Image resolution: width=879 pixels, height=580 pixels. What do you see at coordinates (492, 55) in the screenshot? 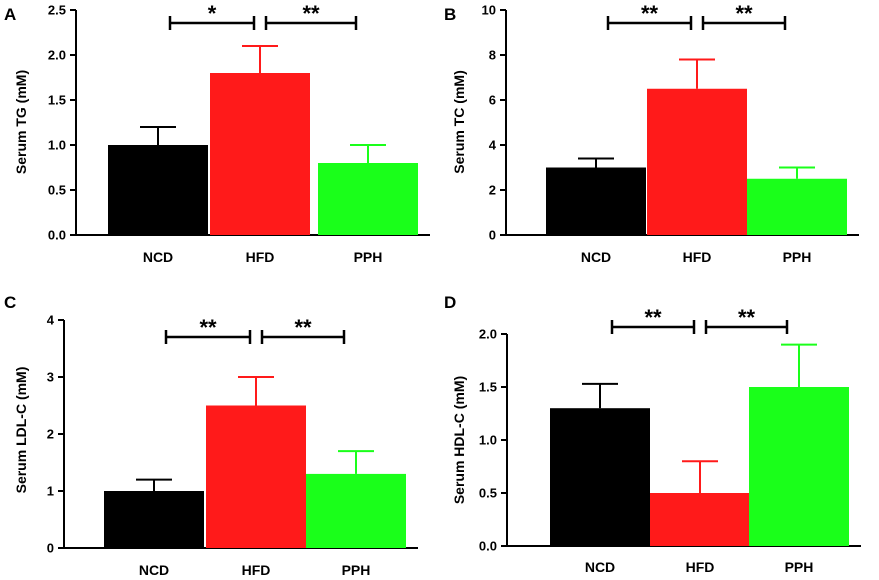
I see `y-tick-label: 8` at bounding box center [492, 55].